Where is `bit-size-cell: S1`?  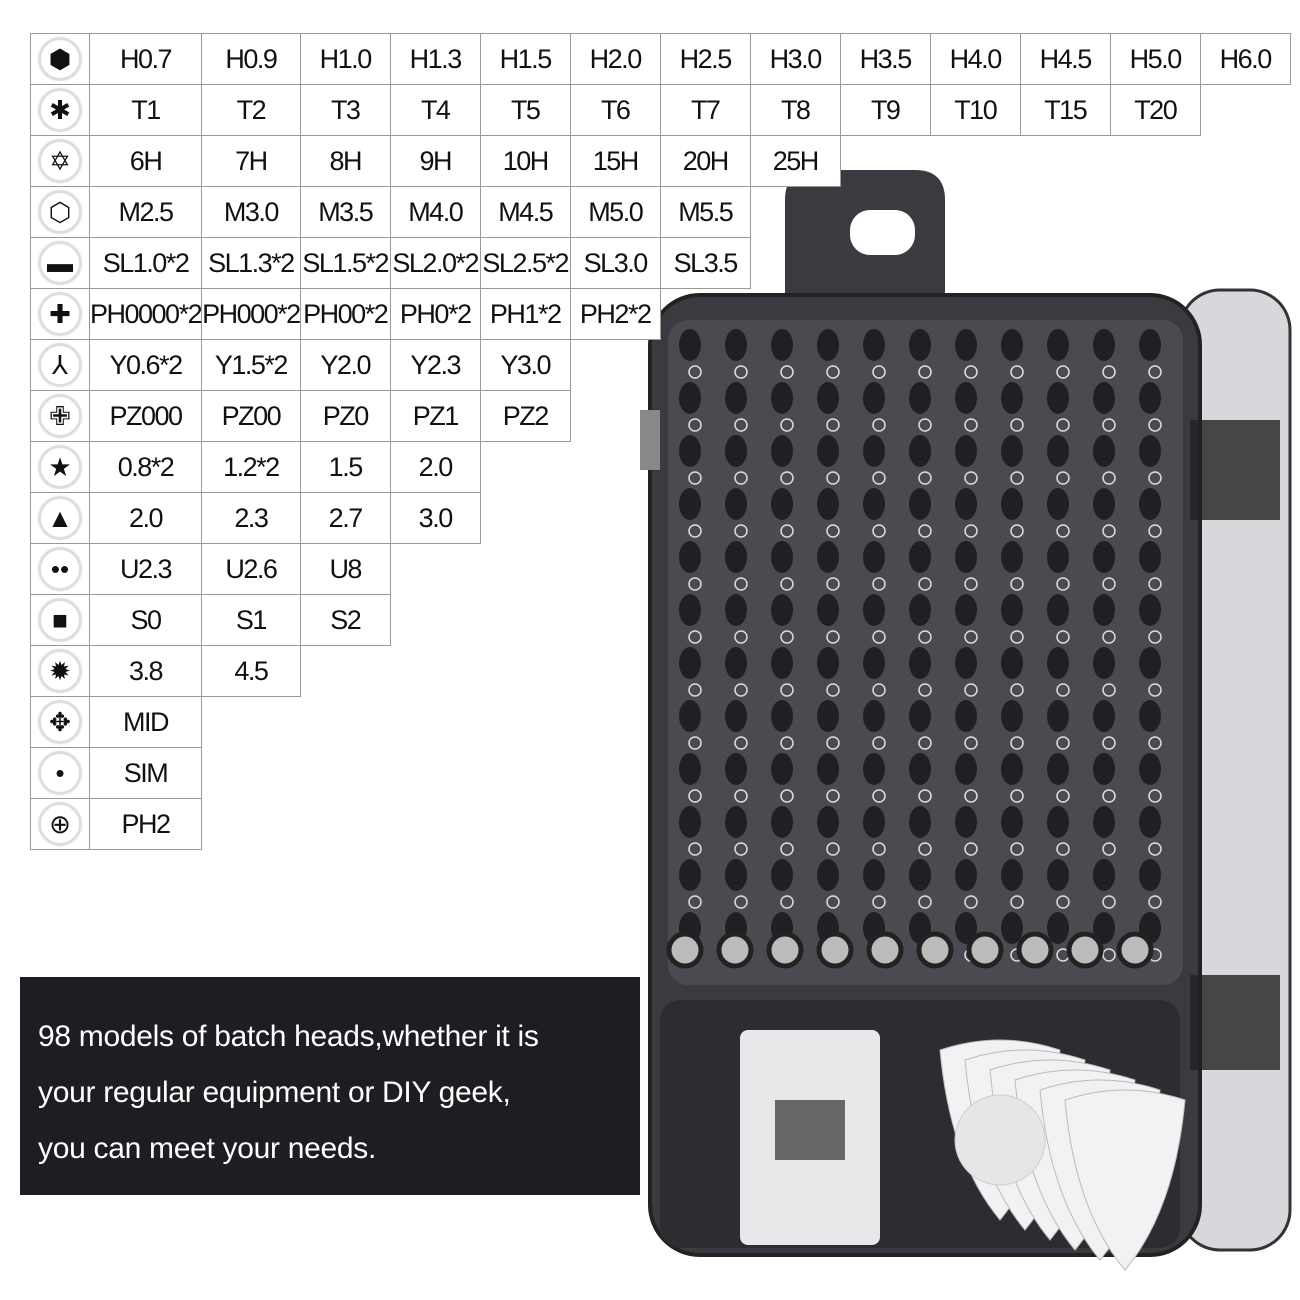 bit-size-cell: S1 is located at coordinates (251, 620).